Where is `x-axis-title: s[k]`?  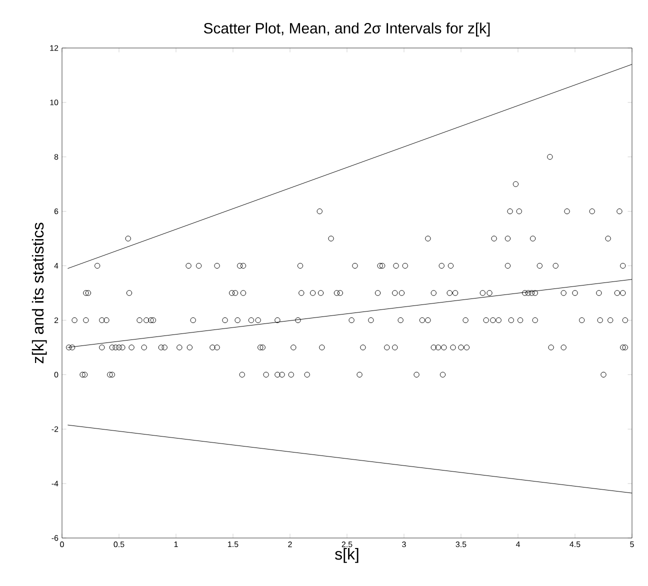
x-axis-title: s[k] is located at coordinates (346, 555).